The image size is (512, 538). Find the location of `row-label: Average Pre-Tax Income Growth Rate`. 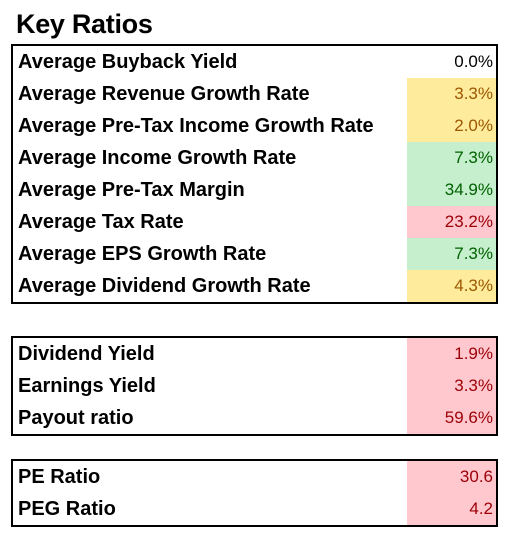

row-label: Average Pre-Tax Income Growth Rate is located at coordinates (196, 126).